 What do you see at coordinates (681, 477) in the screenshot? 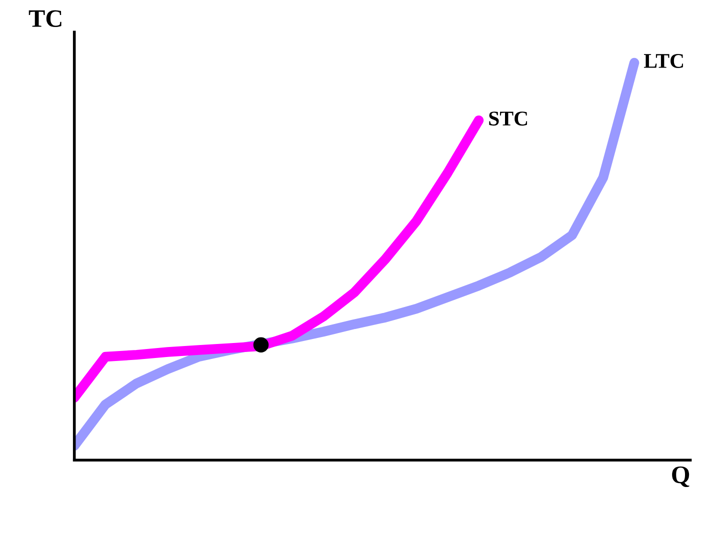
I see `x-axis-title: Q` at bounding box center [681, 477].